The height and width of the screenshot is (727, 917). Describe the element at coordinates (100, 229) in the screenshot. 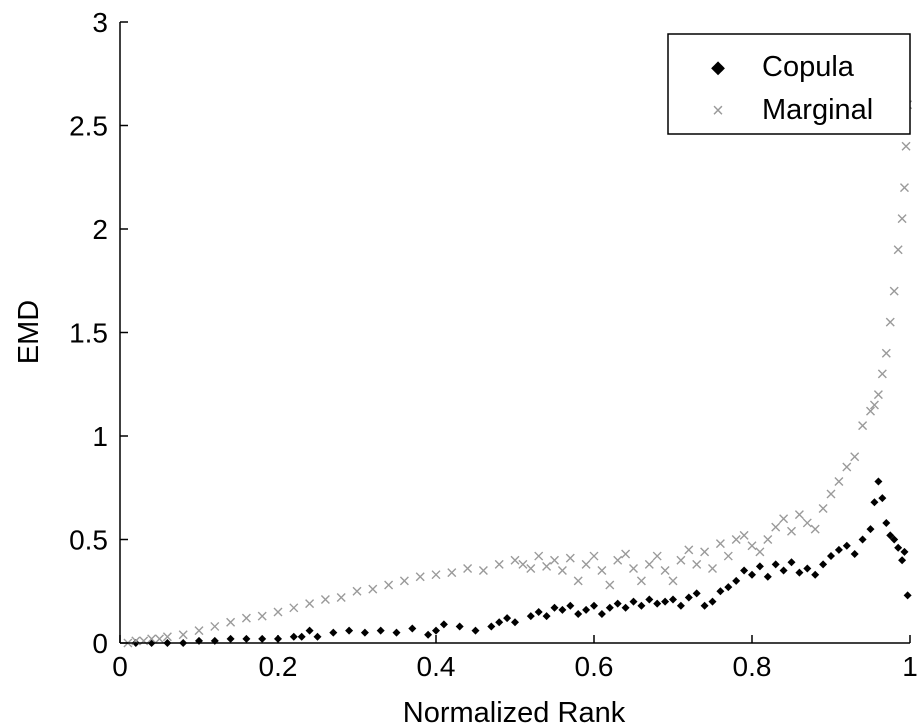

I see `y-tick-label: 2` at that location.